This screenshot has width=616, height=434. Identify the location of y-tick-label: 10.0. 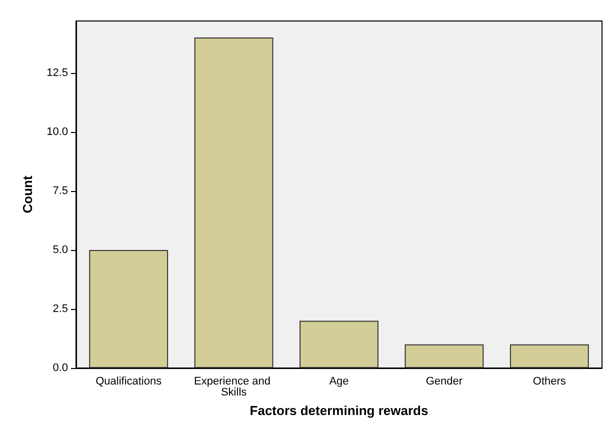
(57, 132).